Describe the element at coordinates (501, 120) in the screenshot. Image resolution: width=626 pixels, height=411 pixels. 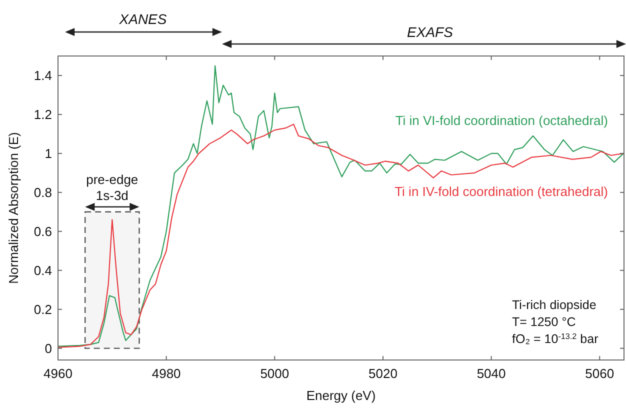
I see `series-label: Ti in VI-fold coordination (octahedral)` at that location.